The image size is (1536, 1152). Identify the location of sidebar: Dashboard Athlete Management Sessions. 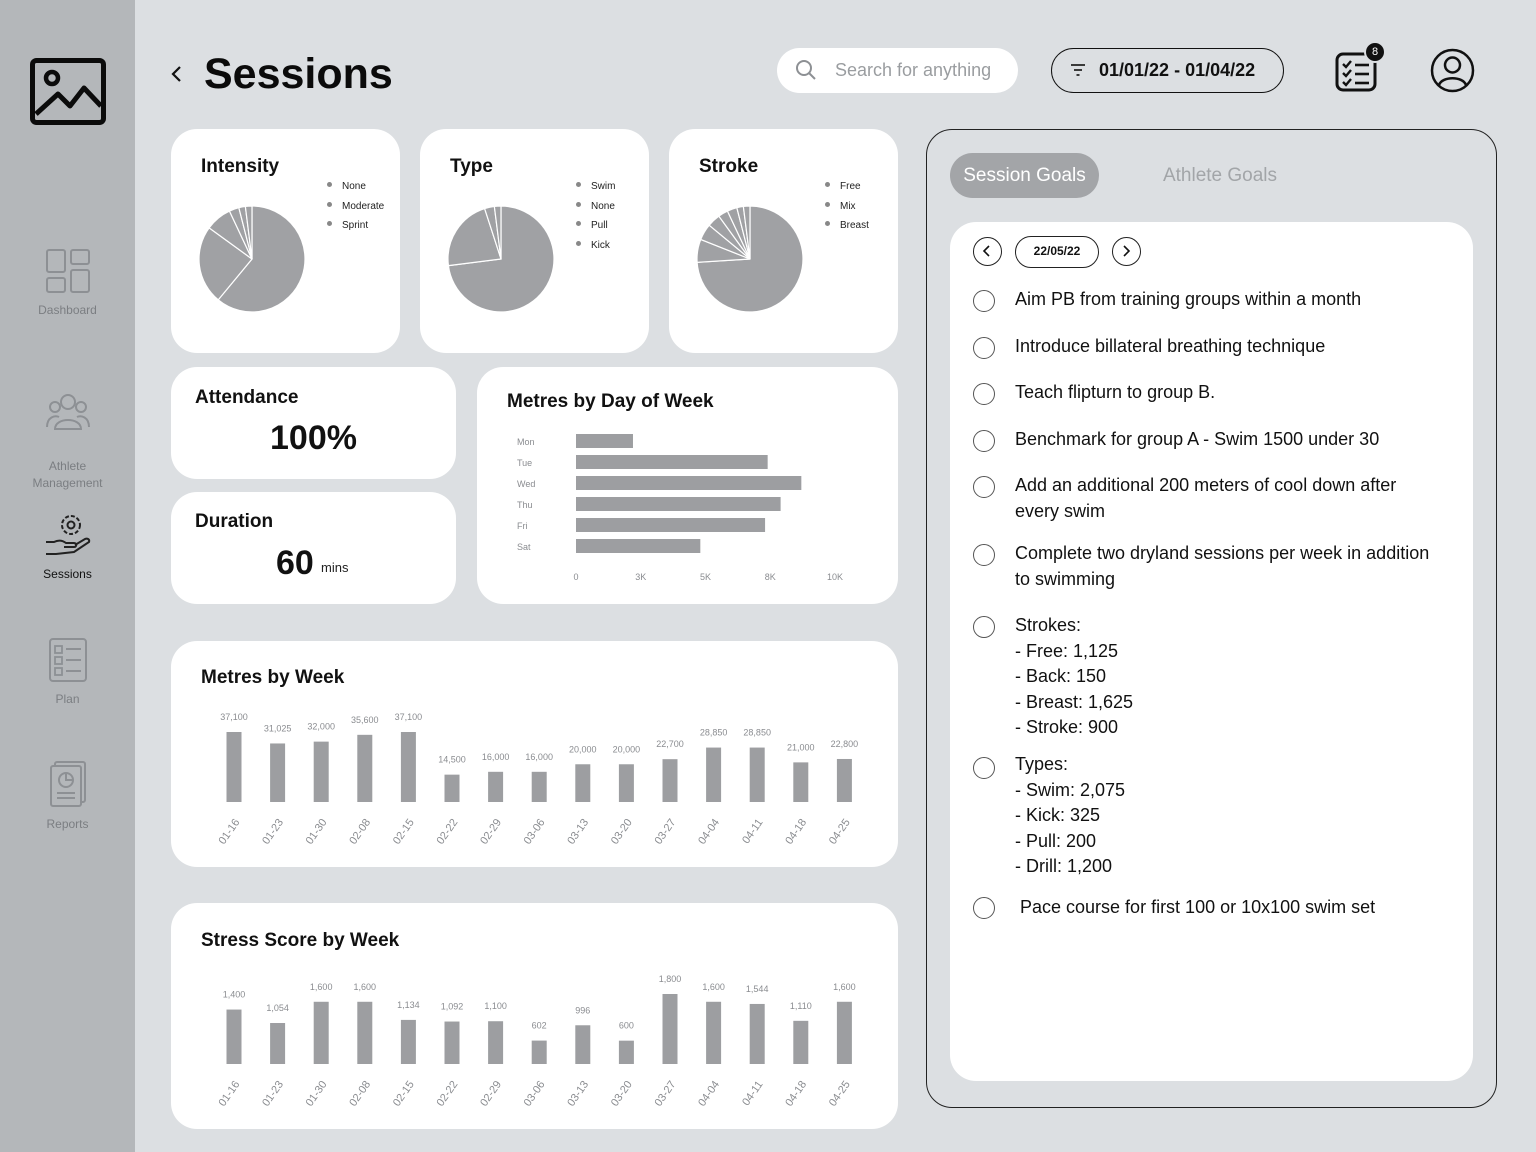
(67, 576).